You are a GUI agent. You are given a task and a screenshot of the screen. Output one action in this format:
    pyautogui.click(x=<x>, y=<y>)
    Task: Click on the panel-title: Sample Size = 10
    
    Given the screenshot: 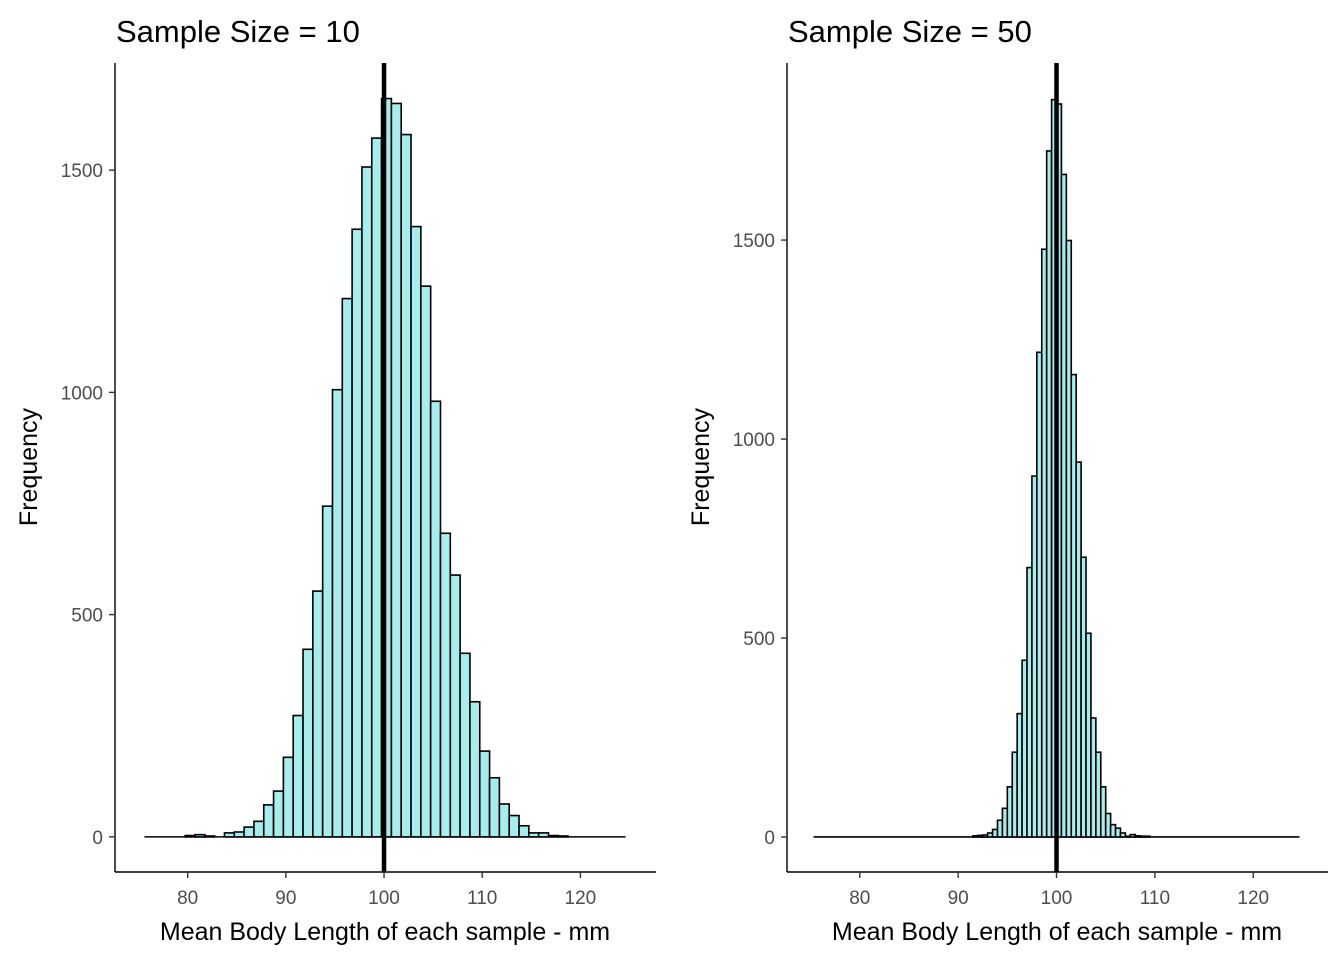 What is the action you would take?
    pyautogui.click(x=238, y=31)
    